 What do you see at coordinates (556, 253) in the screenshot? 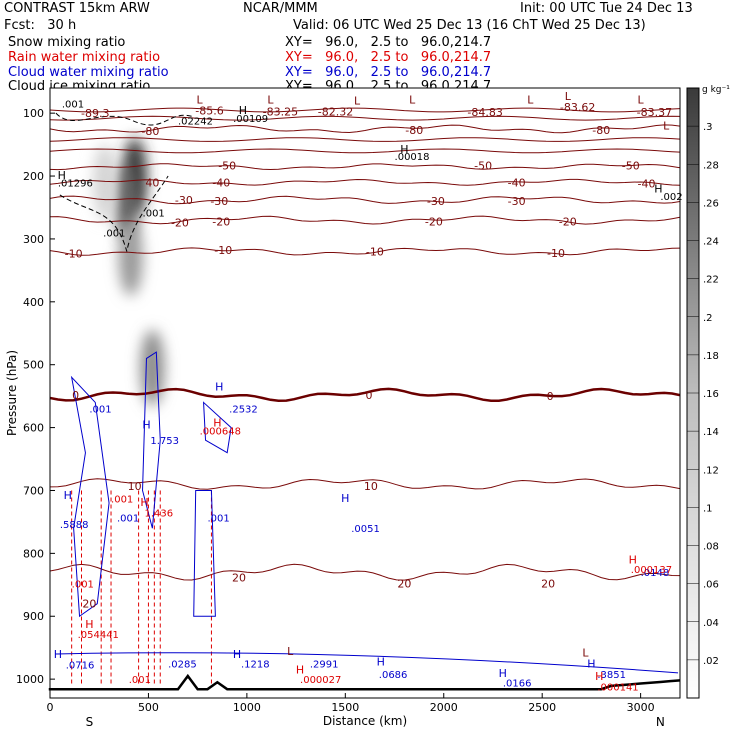
I see `temperature-label-21: -10` at bounding box center [556, 253].